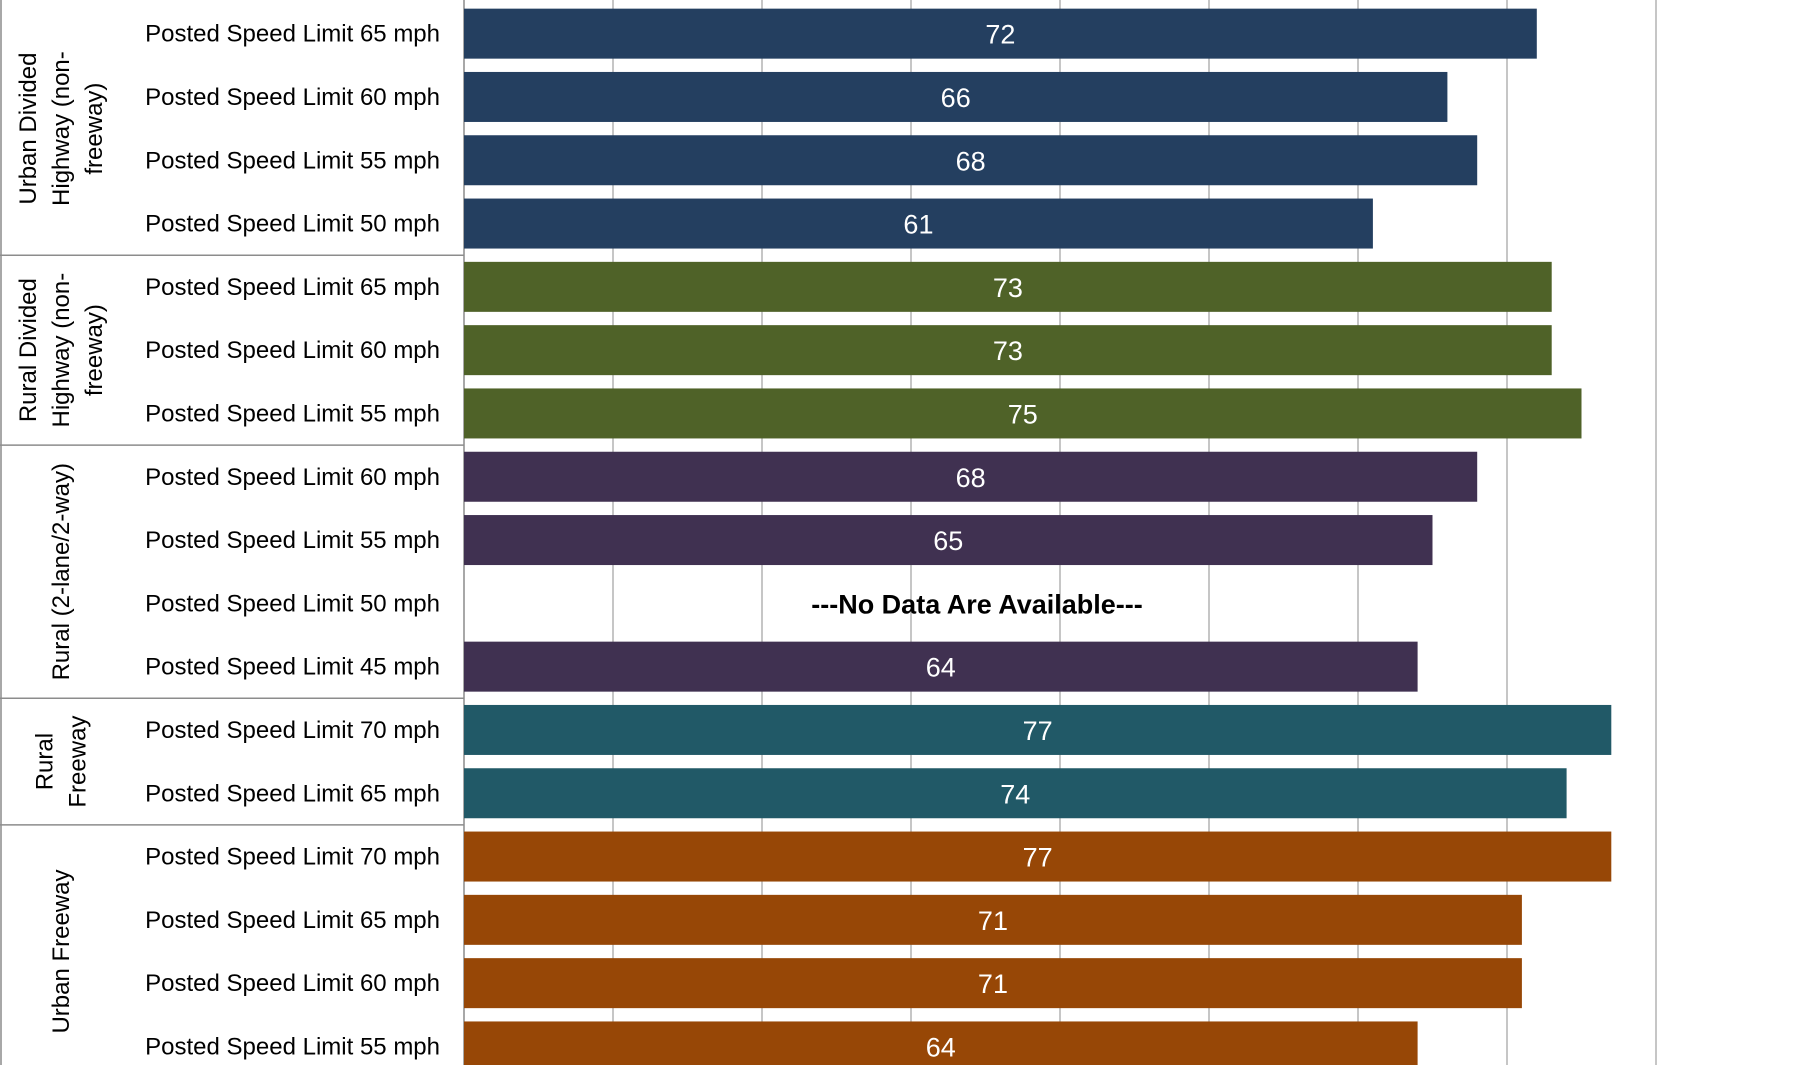 Image resolution: width=1809 pixels, height=1070 pixels. What do you see at coordinates (45, 761) in the screenshot?
I see `group-label: Rural` at bounding box center [45, 761].